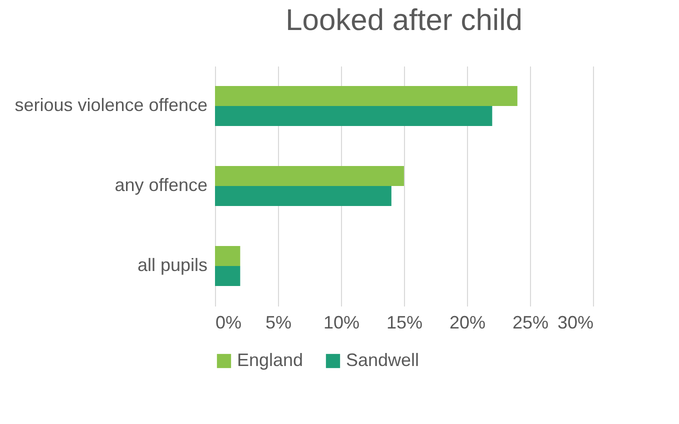  What do you see at coordinates (172, 265) in the screenshot?
I see `y-tick-label: all pupils` at bounding box center [172, 265].